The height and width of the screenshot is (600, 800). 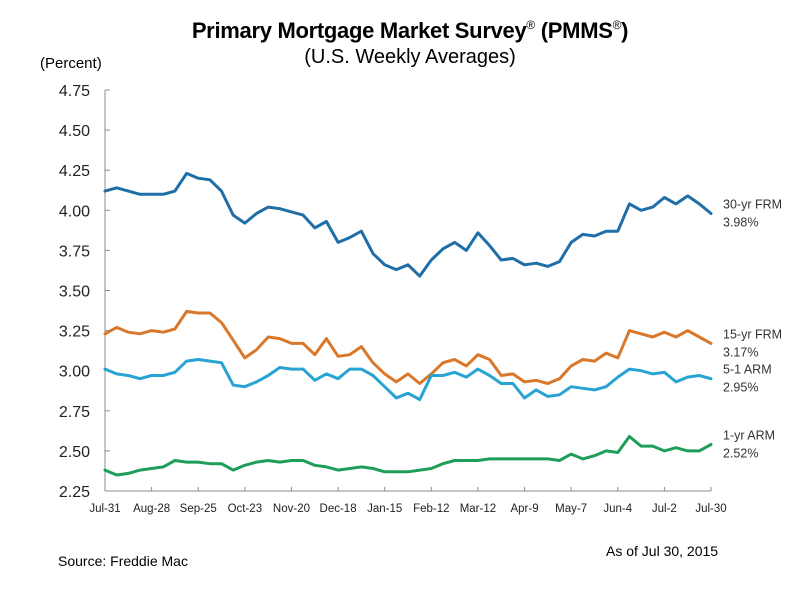 What do you see at coordinates (710, 509) in the screenshot?
I see `x-tick-label: Jul-30` at bounding box center [710, 509].